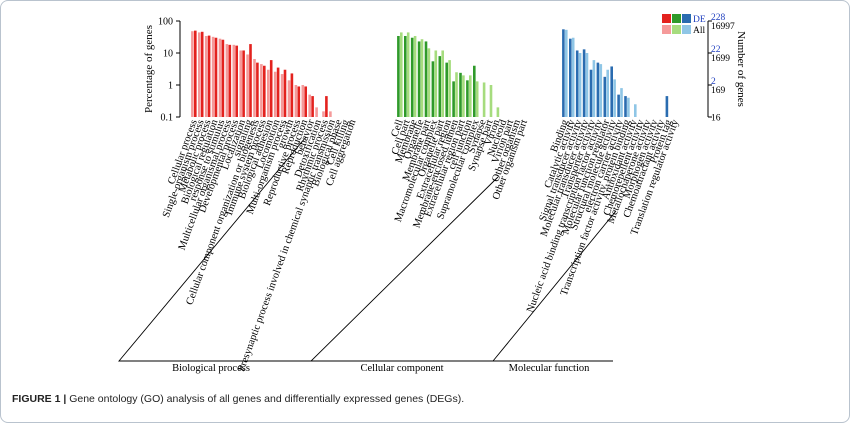  What do you see at coordinates (716, 119) in the screenshot?
I see `y-tick-label-right-all: 16` at bounding box center [716, 119].